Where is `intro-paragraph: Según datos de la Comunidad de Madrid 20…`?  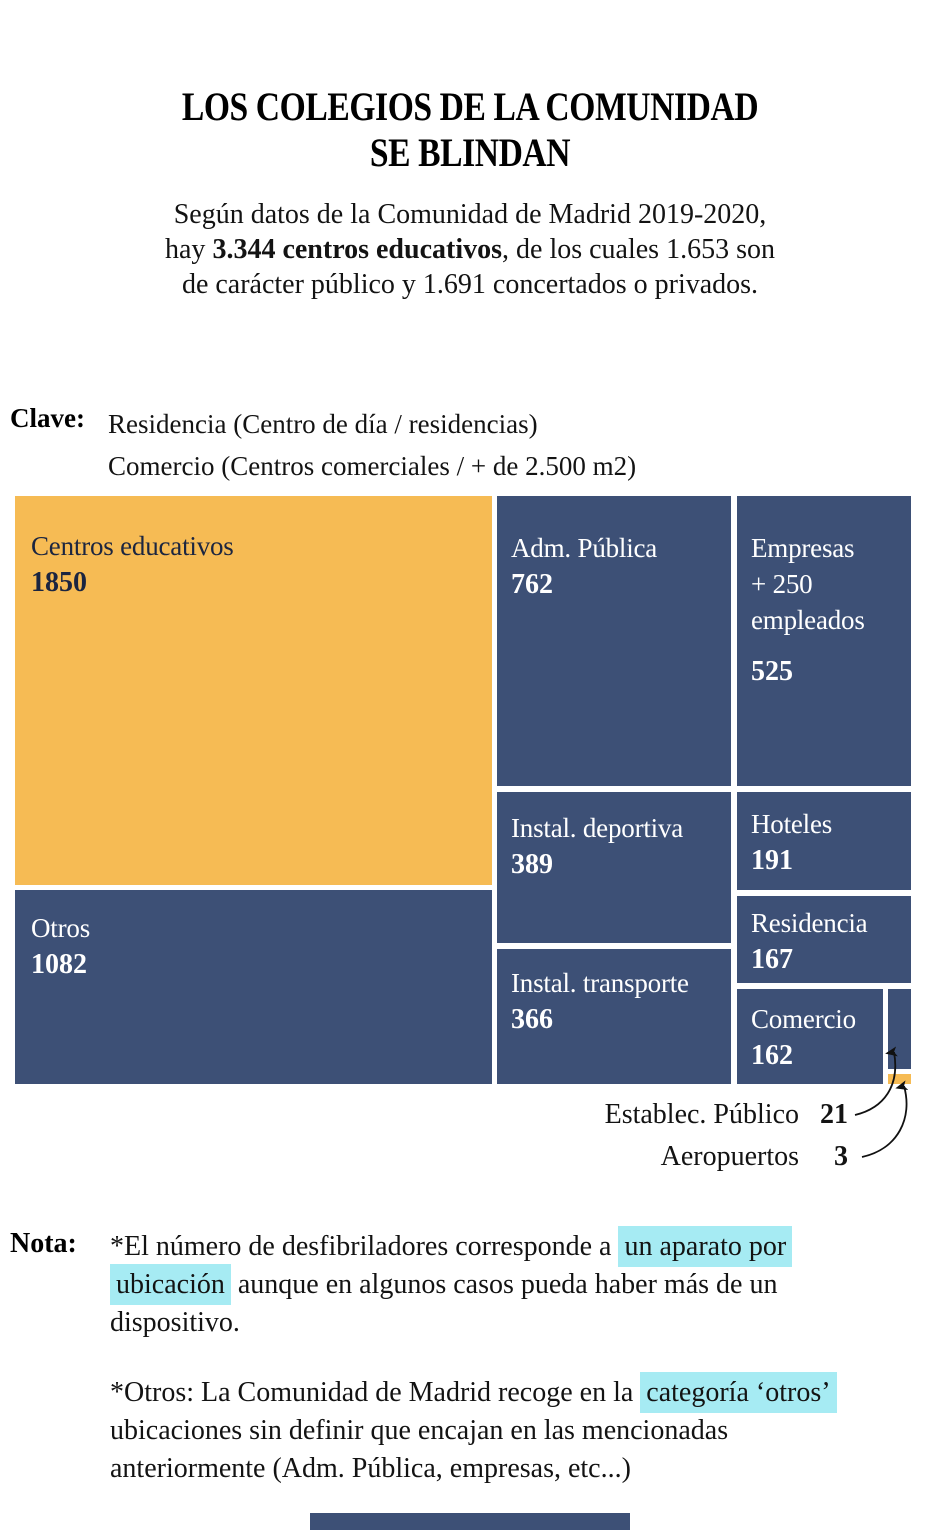 intro-paragraph: Según datos de la Comunidad de Madrid 20… is located at coordinates (470, 249).